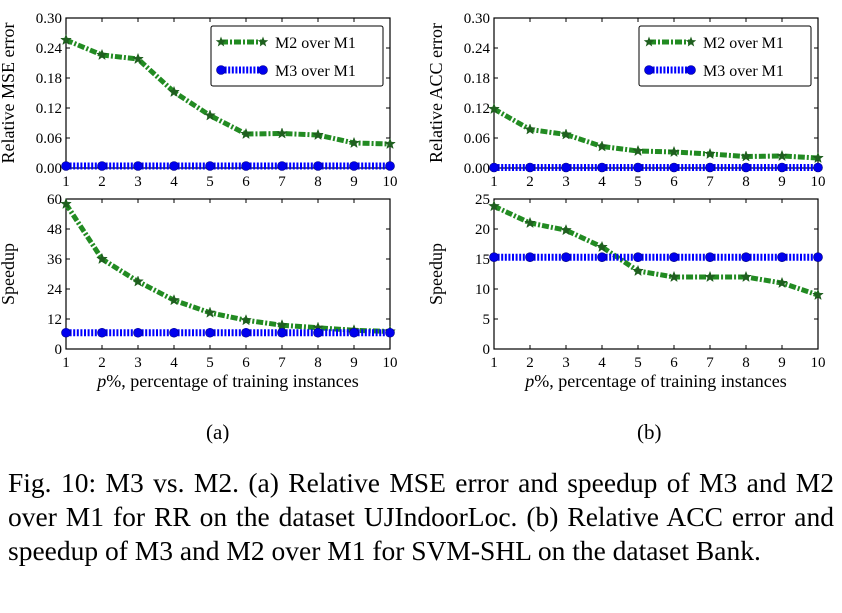 The image size is (842, 613). I want to click on y-tick-label: 5, so click(487, 320).